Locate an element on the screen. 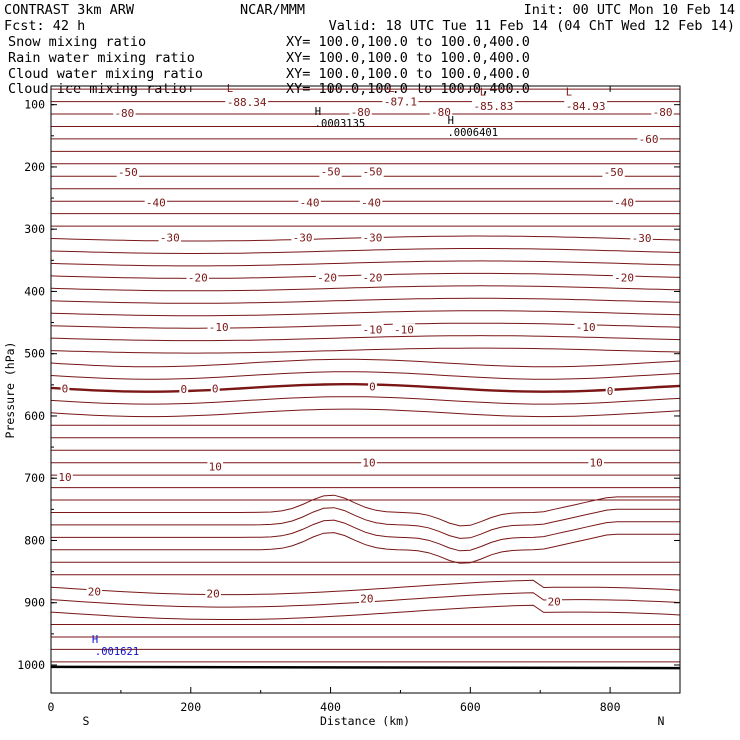 The width and height of the screenshot is (740, 740). field-xy-snow: XY= 100.0,100.0 to 100.0,400.0 is located at coordinates (408, 42).